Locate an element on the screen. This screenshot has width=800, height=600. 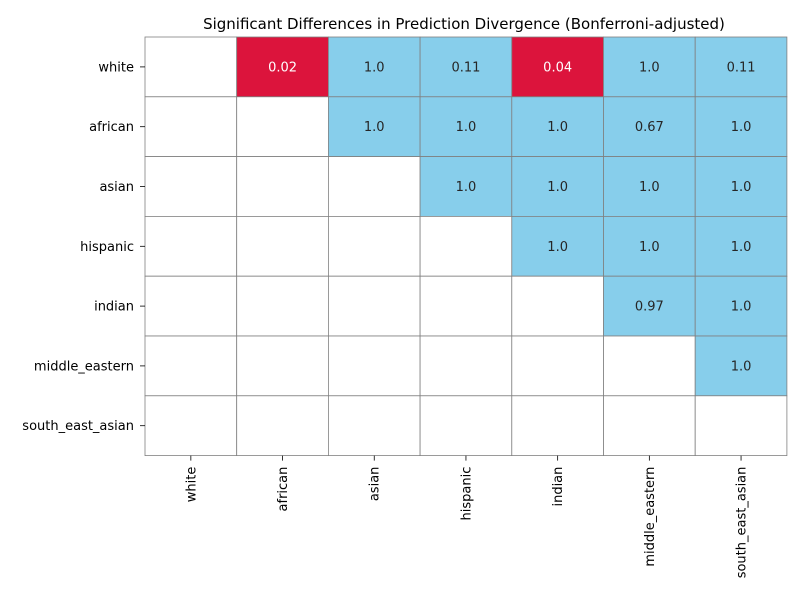
cell-label-white-african: 0.02 is located at coordinates (282, 67).